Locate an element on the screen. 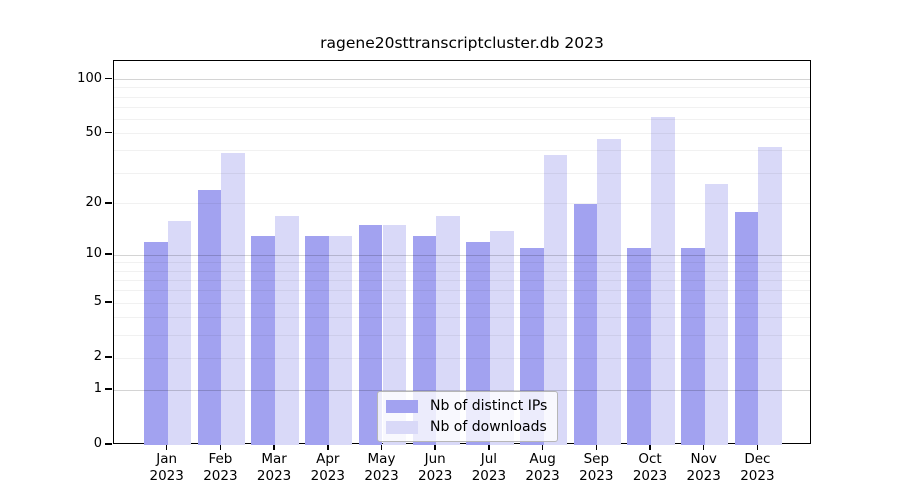 The width and height of the screenshot is (900, 500). y-tick-label: 5 is located at coordinates (97, 302).